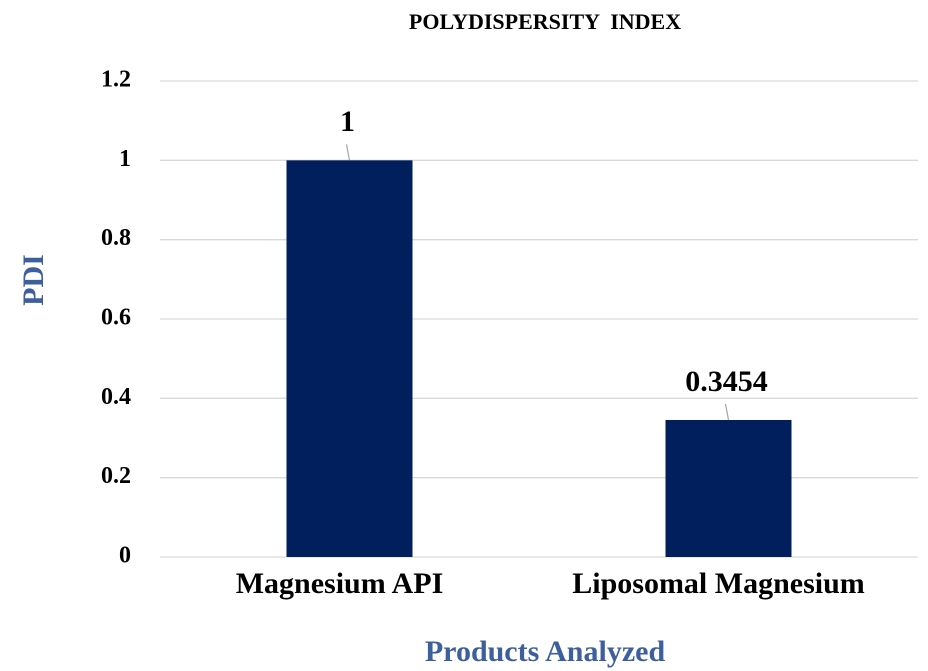  What do you see at coordinates (726, 381) in the screenshot?
I see `data-label: 0.3454` at bounding box center [726, 381].